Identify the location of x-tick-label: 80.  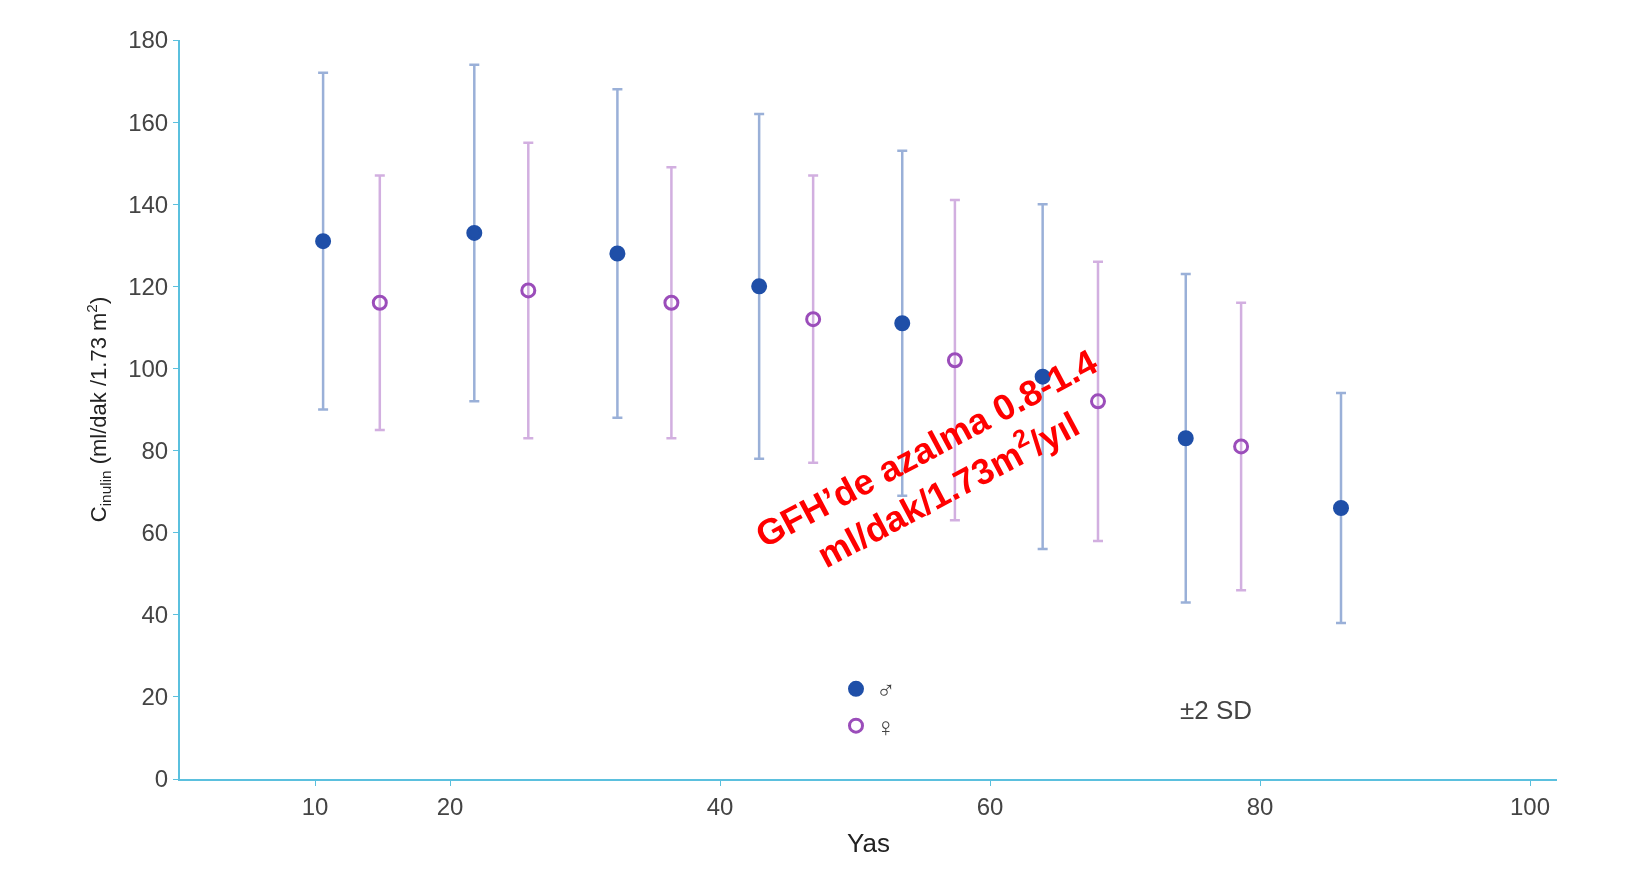
(1260, 806).